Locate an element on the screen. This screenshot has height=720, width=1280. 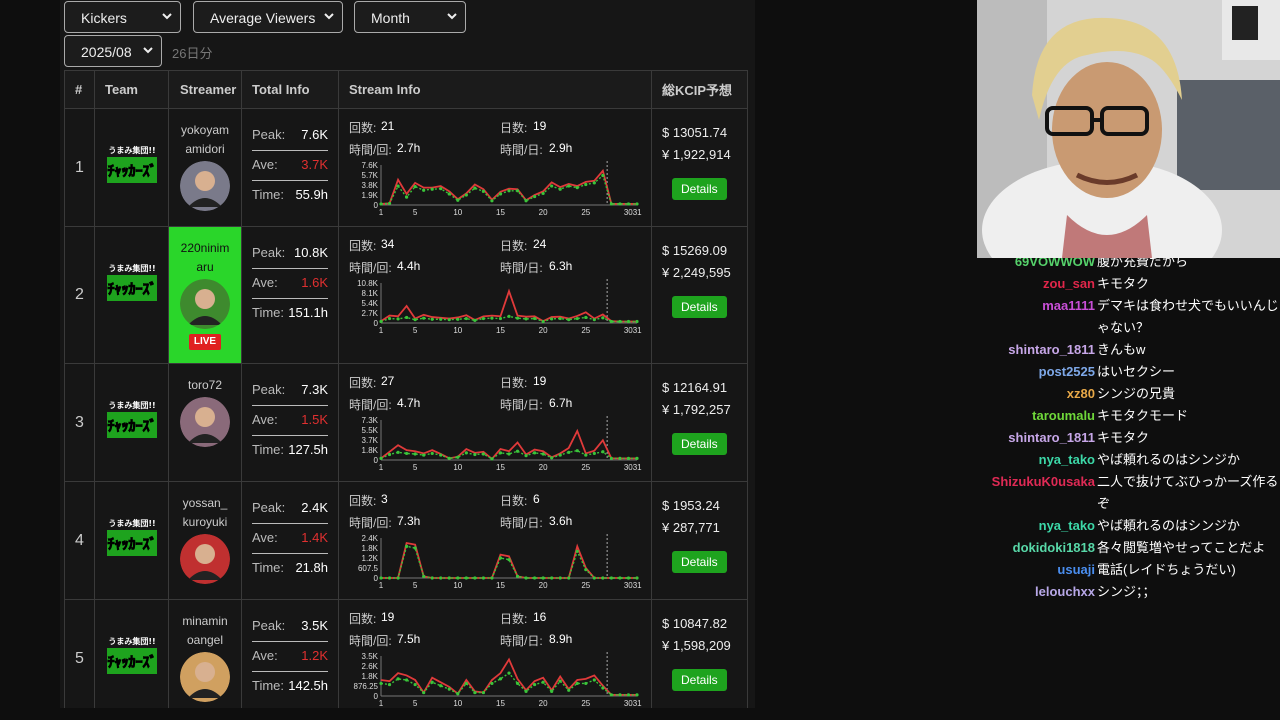
ave-value: 1.2K is located at coordinates (314, 655).